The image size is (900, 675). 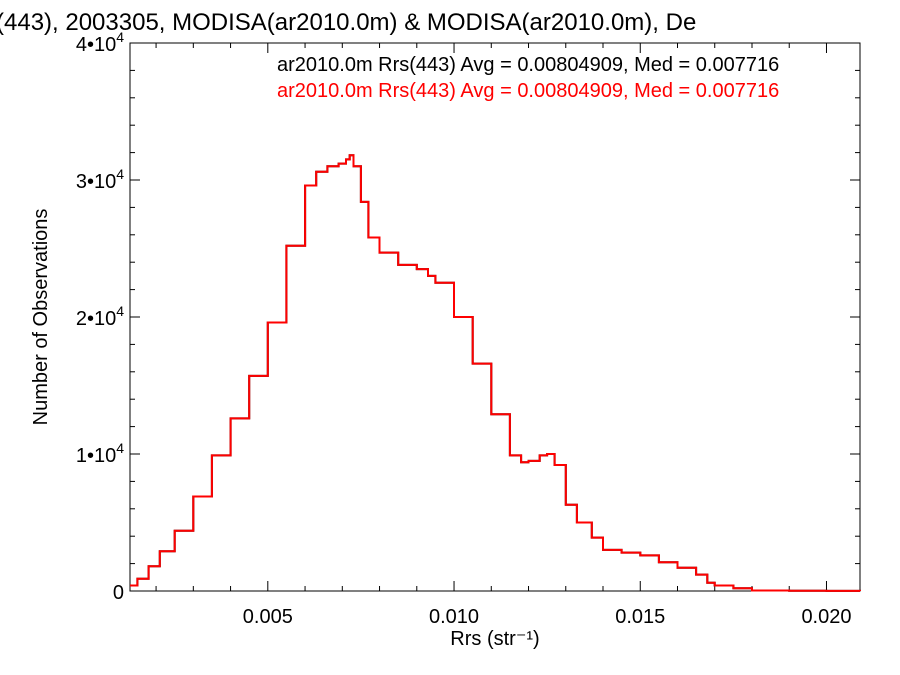 What do you see at coordinates (100, 42) in the screenshot?
I see `y-tick-label: 4•104` at bounding box center [100, 42].